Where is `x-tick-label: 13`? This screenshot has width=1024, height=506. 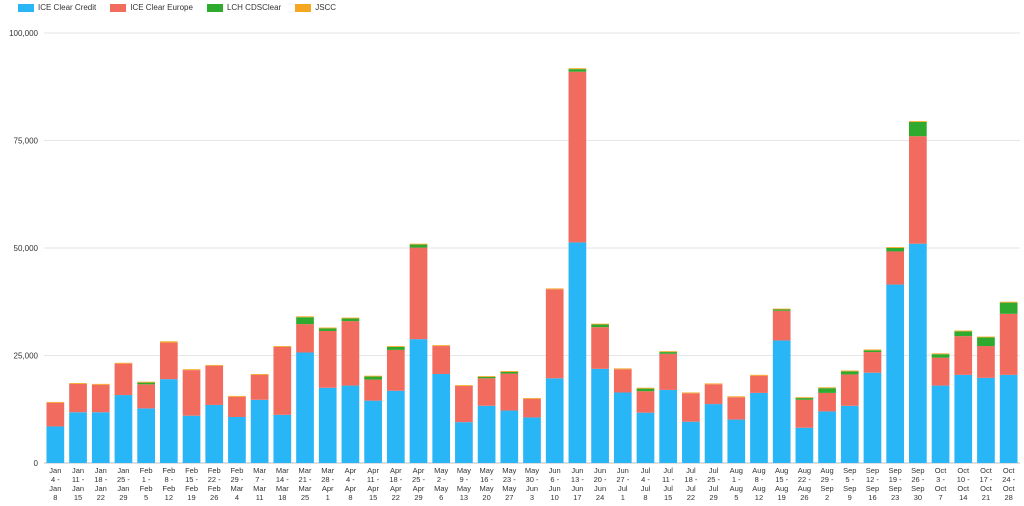 x-tick-label: 13 is located at coordinates (464, 497).